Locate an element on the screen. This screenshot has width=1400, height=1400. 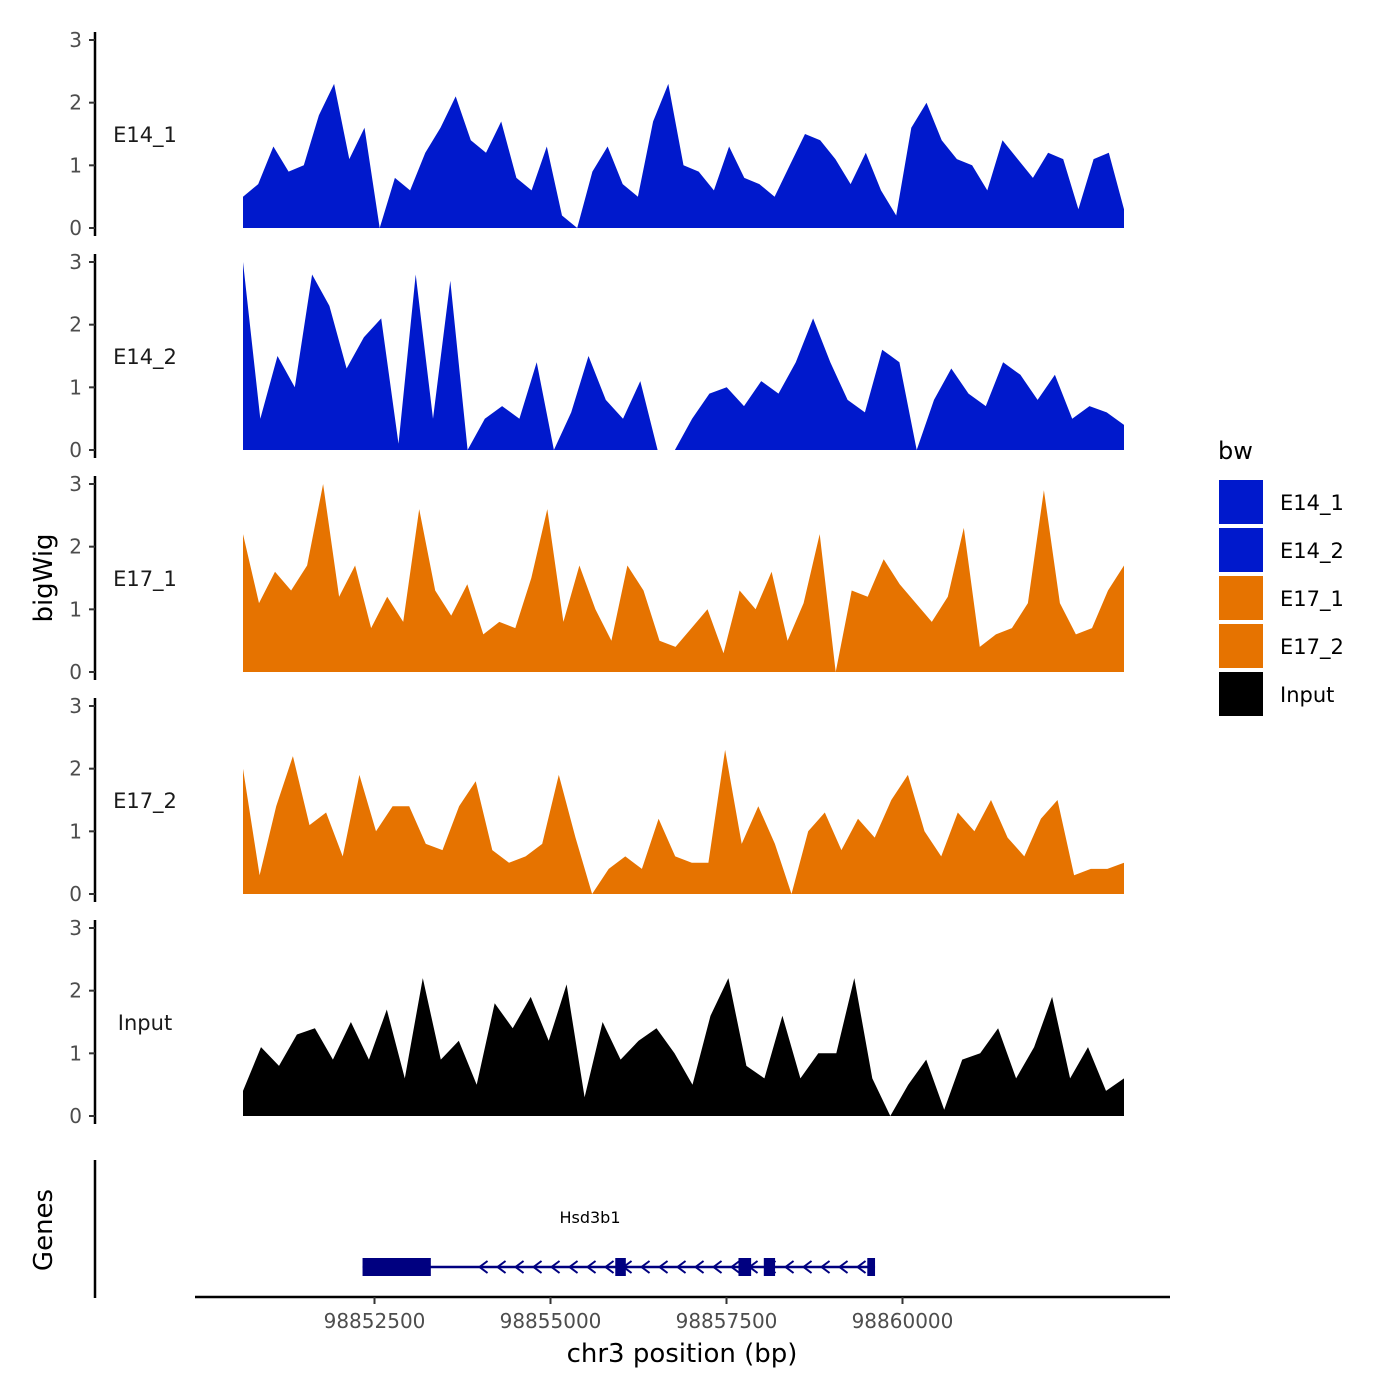
track-E14_1: 0 1 2 3 E14_1 is located at coordinates (596, 134).